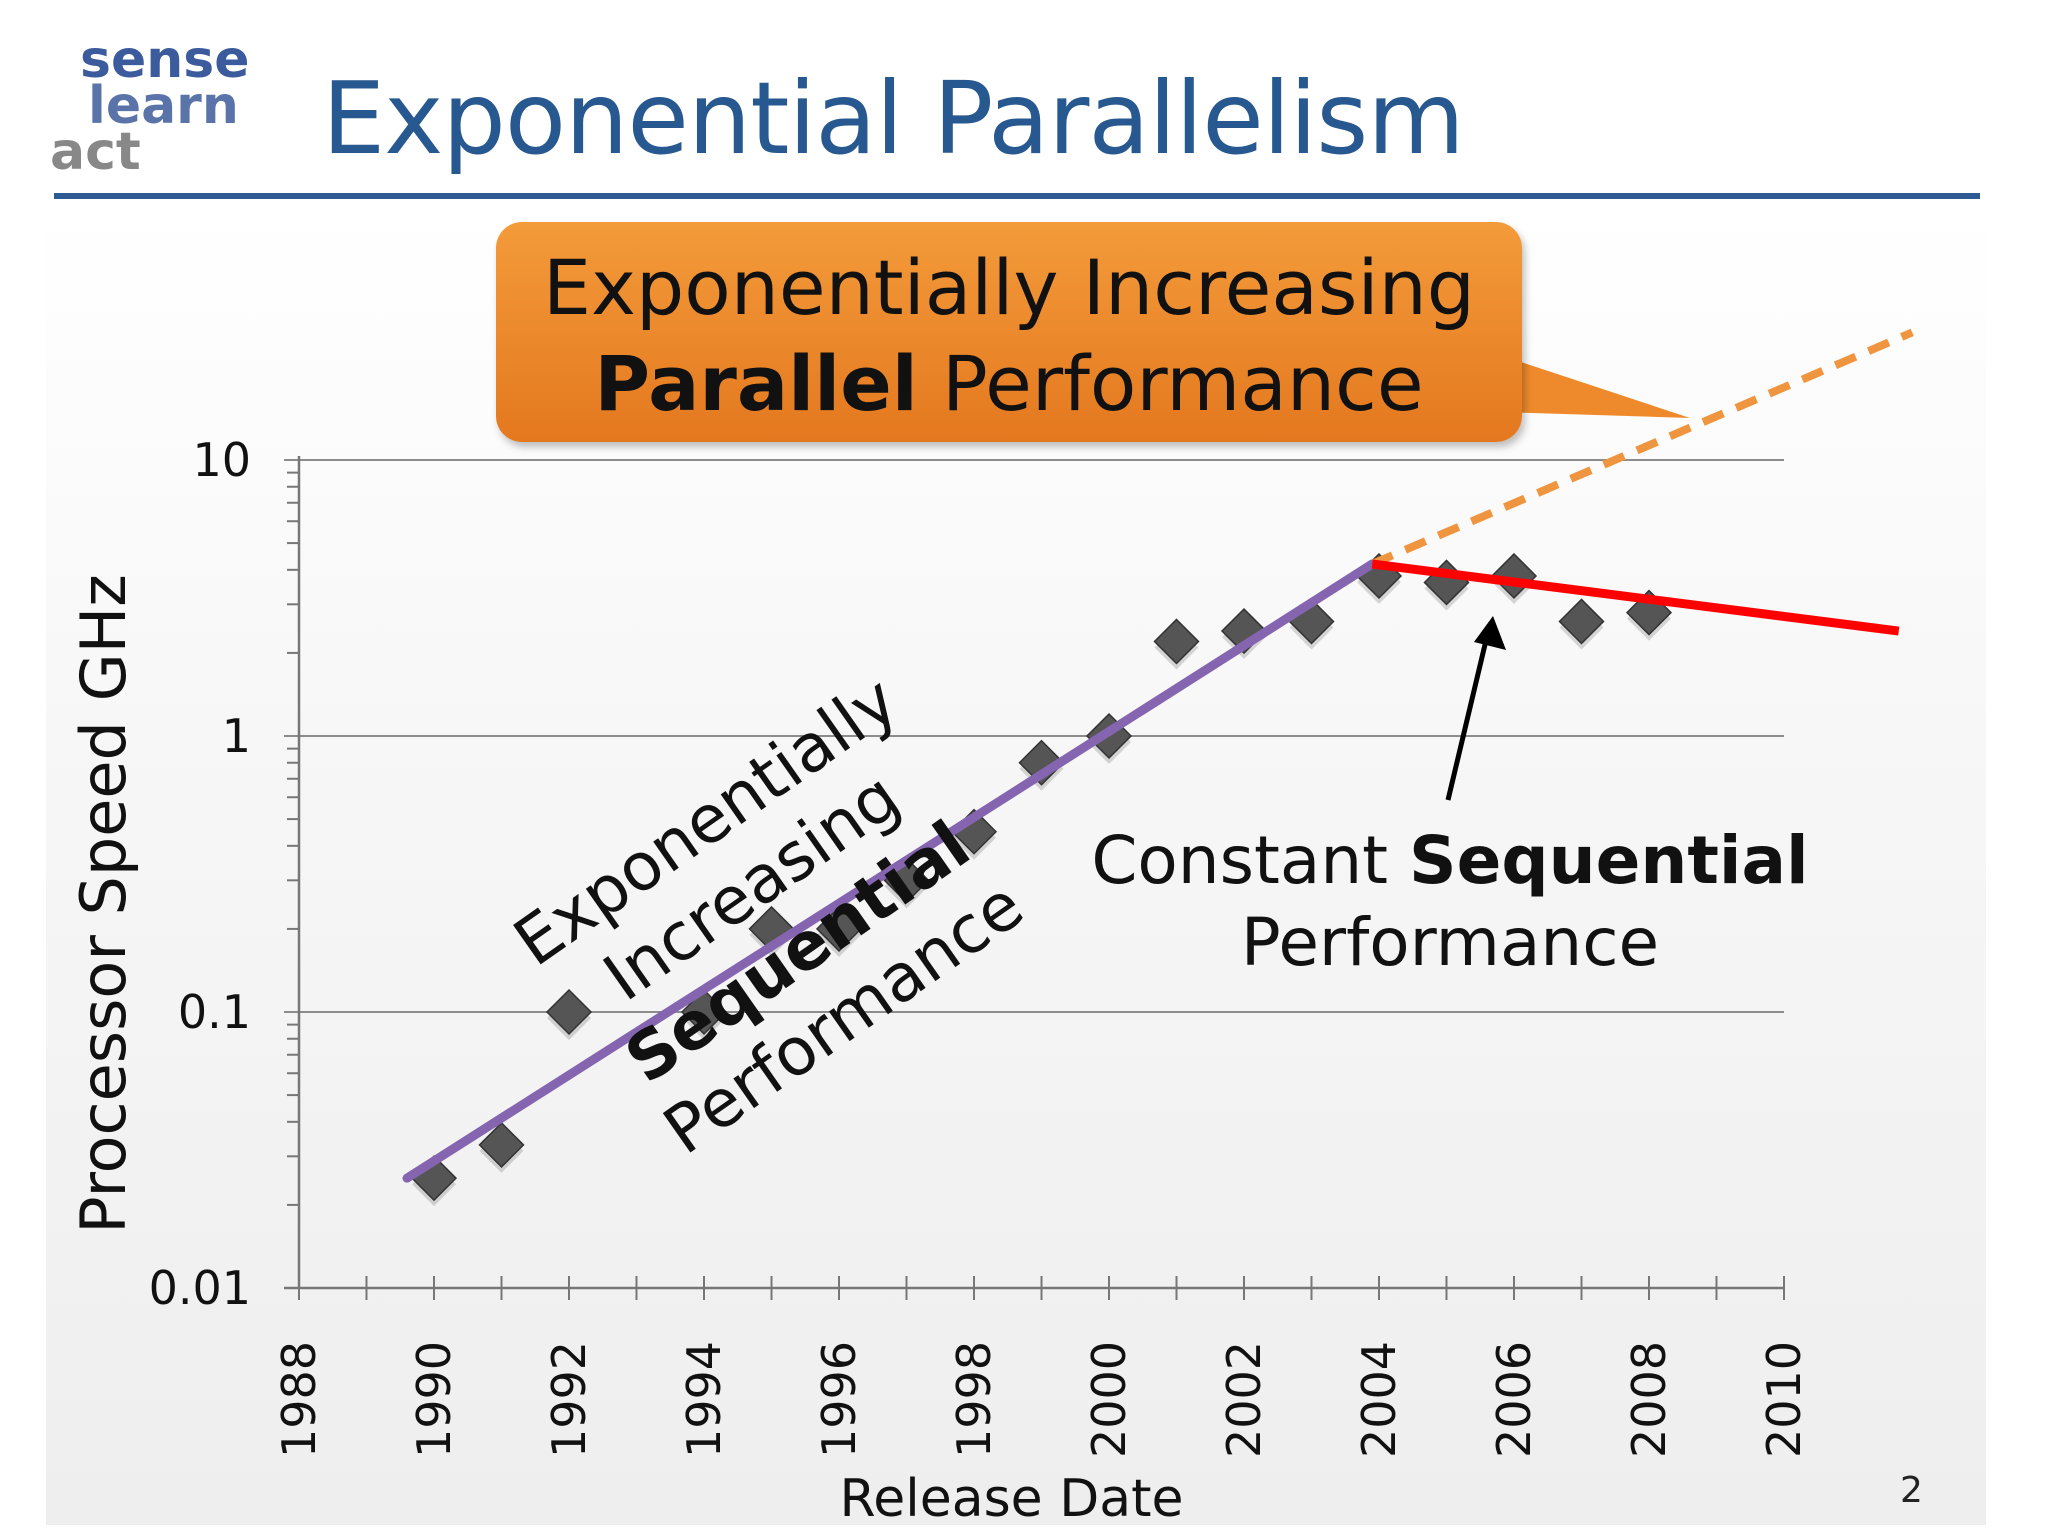  What do you see at coordinates (1109, 1399) in the screenshot?
I see `x-tick-label: 2000` at bounding box center [1109, 1399].